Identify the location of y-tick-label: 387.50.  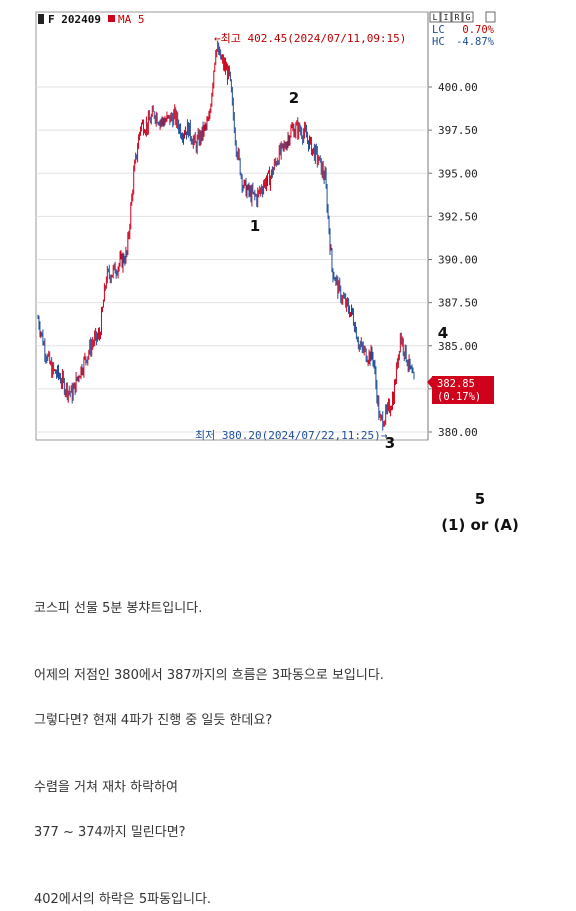
(458, 303).